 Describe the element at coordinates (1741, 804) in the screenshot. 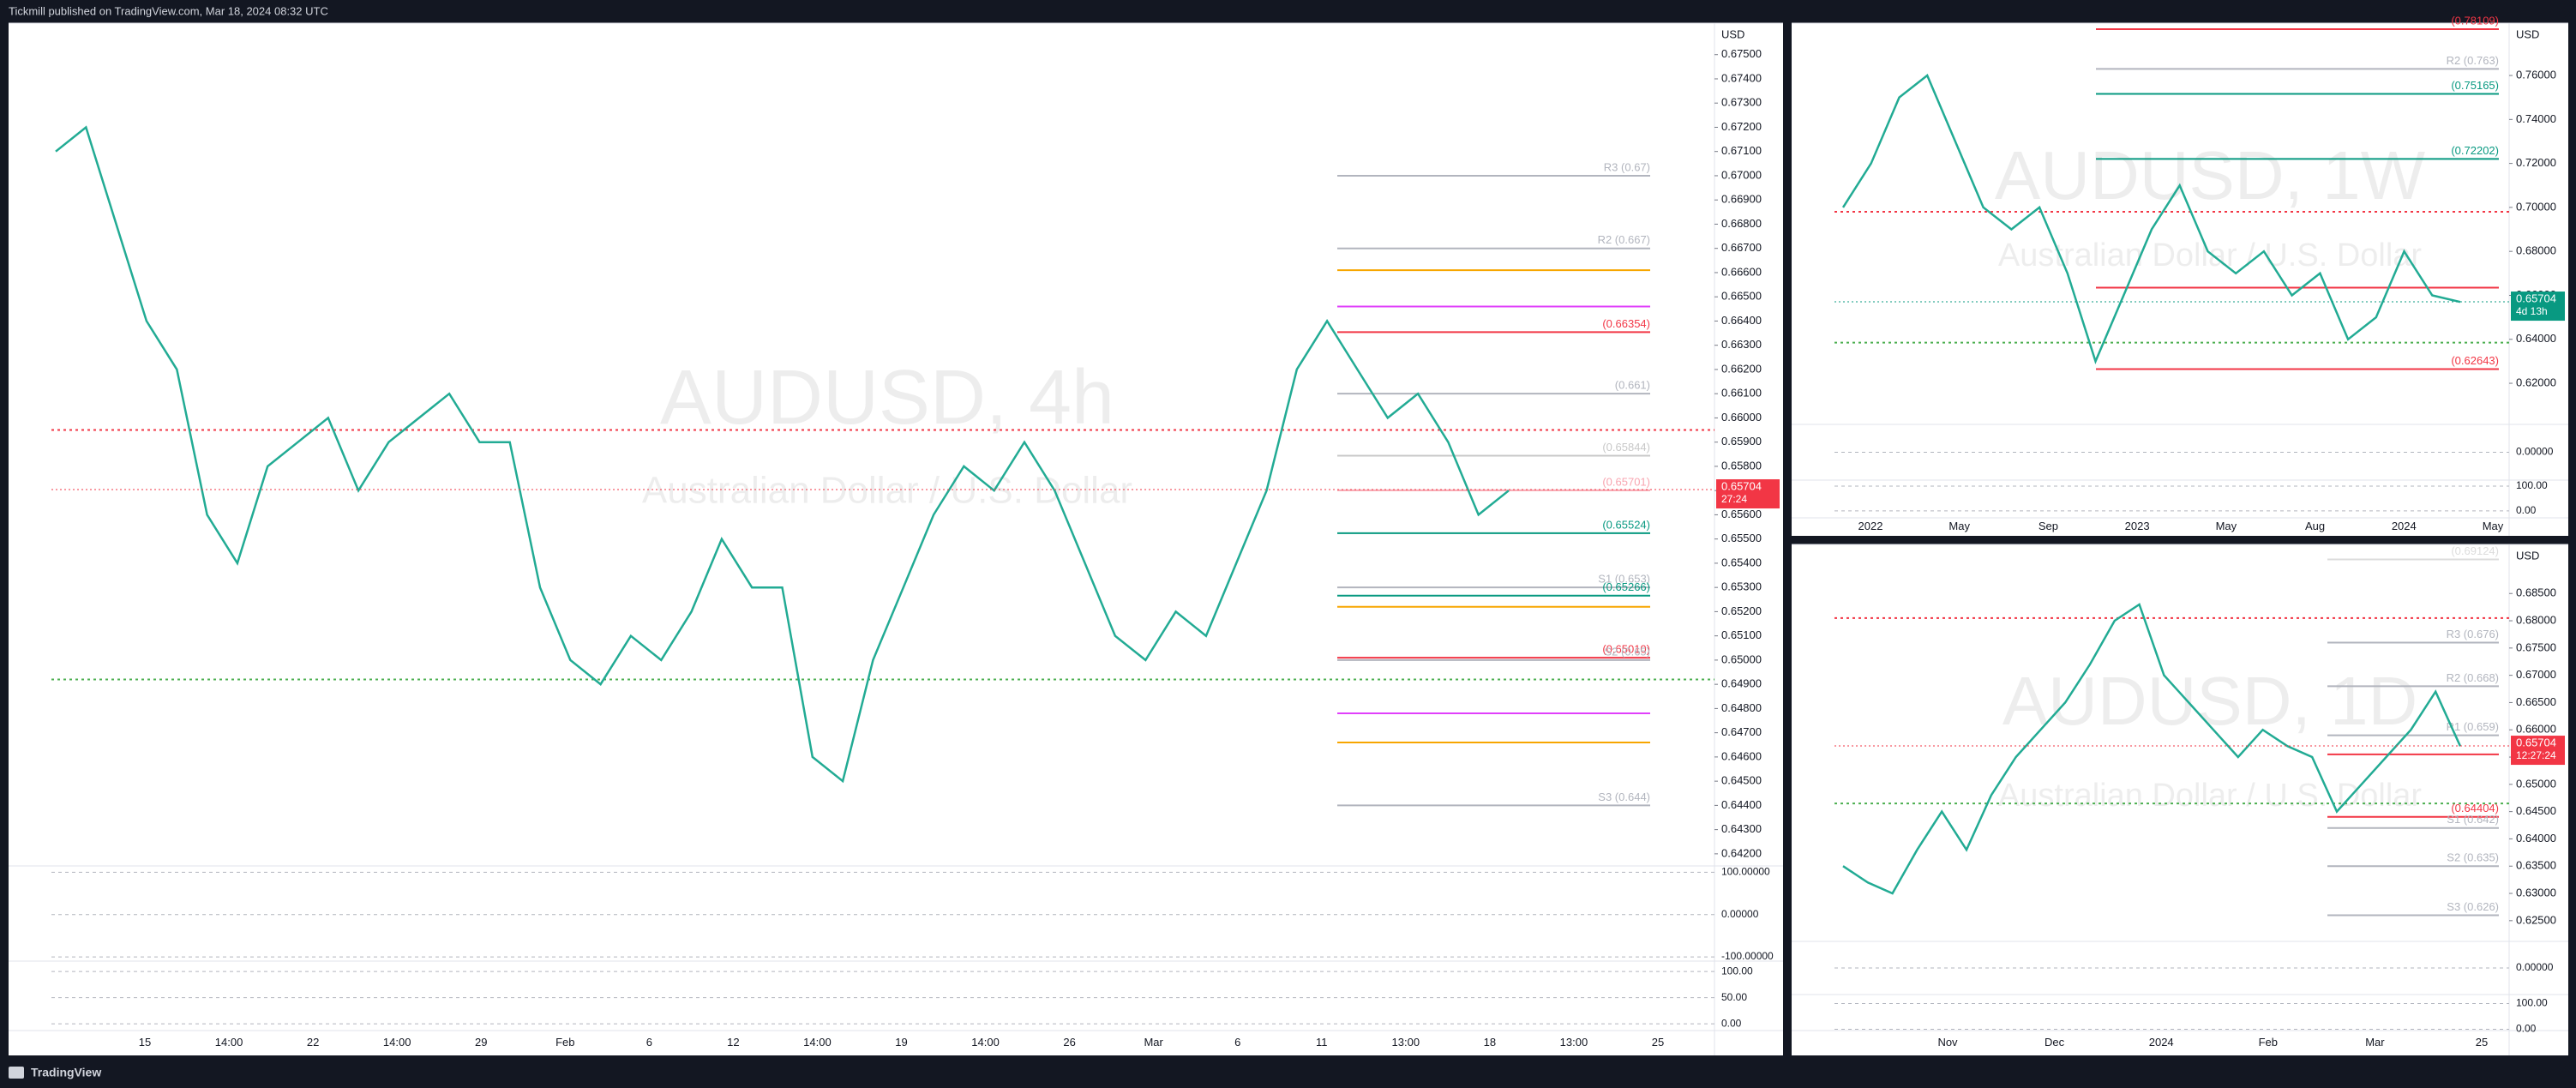

I see `y-tick-label: 0.64400` at that location.